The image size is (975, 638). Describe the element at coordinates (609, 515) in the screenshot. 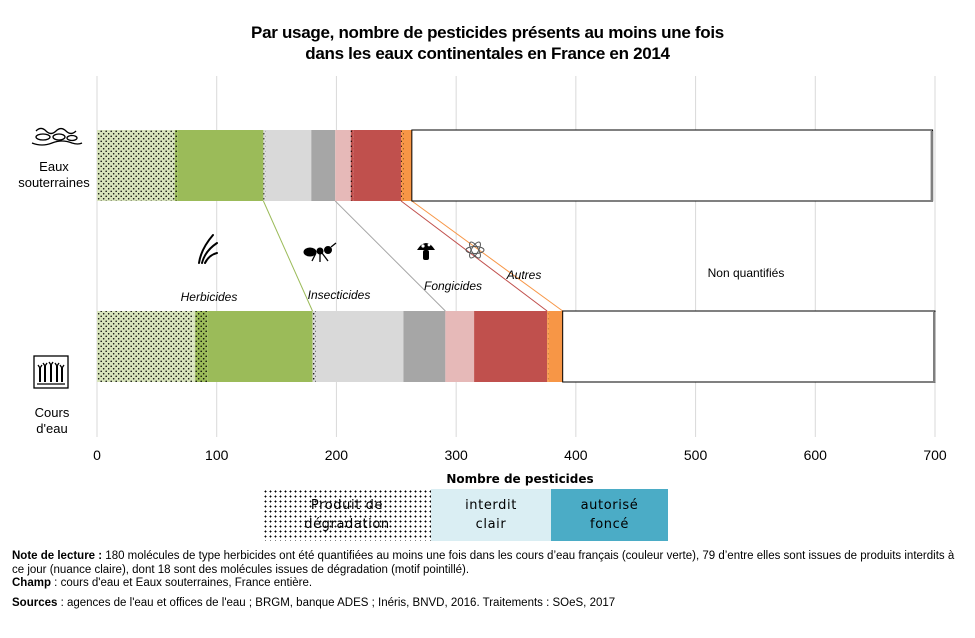

I see `legend-item-autorise: autorisé foncé` at that location.